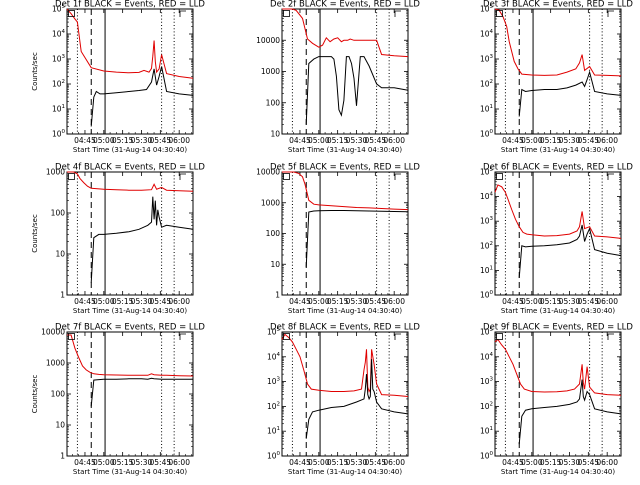 Image resolution: width=640 pixels, height=485 pixels. What do you see at coordinates (62, 456) in the screenshot?
I see `y-tick-label: 1` at bounding box center [62, 456].